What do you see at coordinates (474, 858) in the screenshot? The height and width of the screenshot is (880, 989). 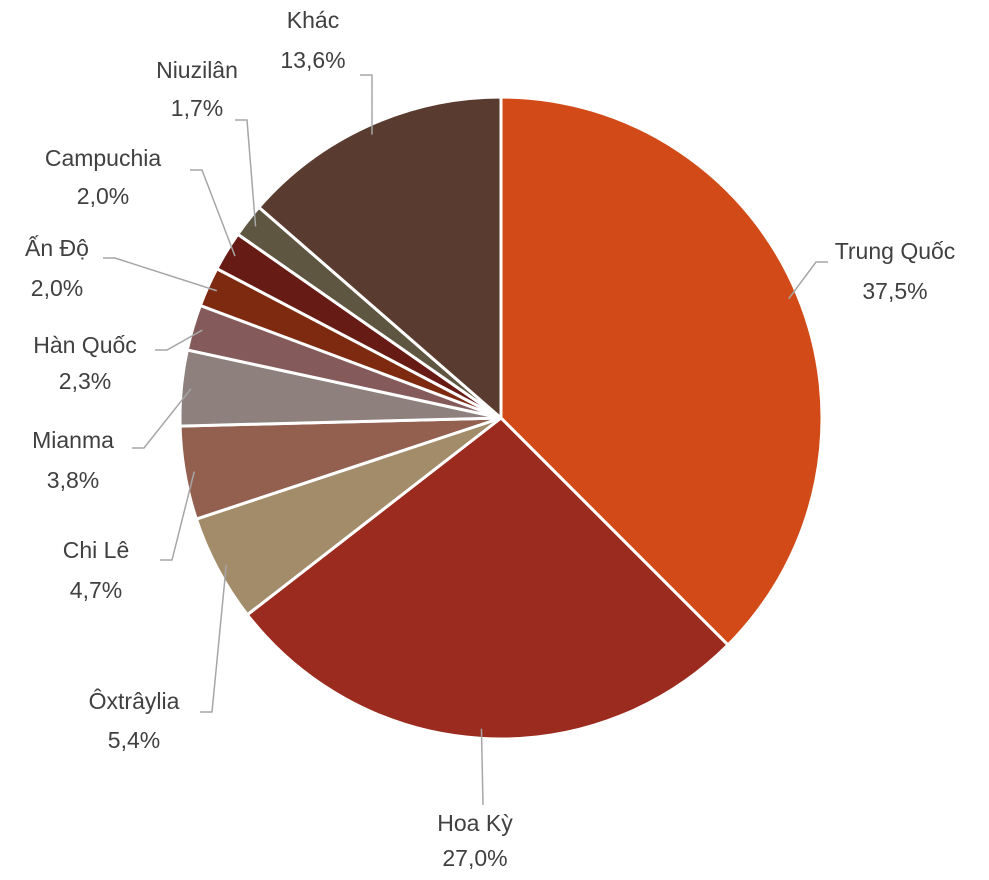 I see `slice-value: 27,0%` at bounding box center [474, 858].